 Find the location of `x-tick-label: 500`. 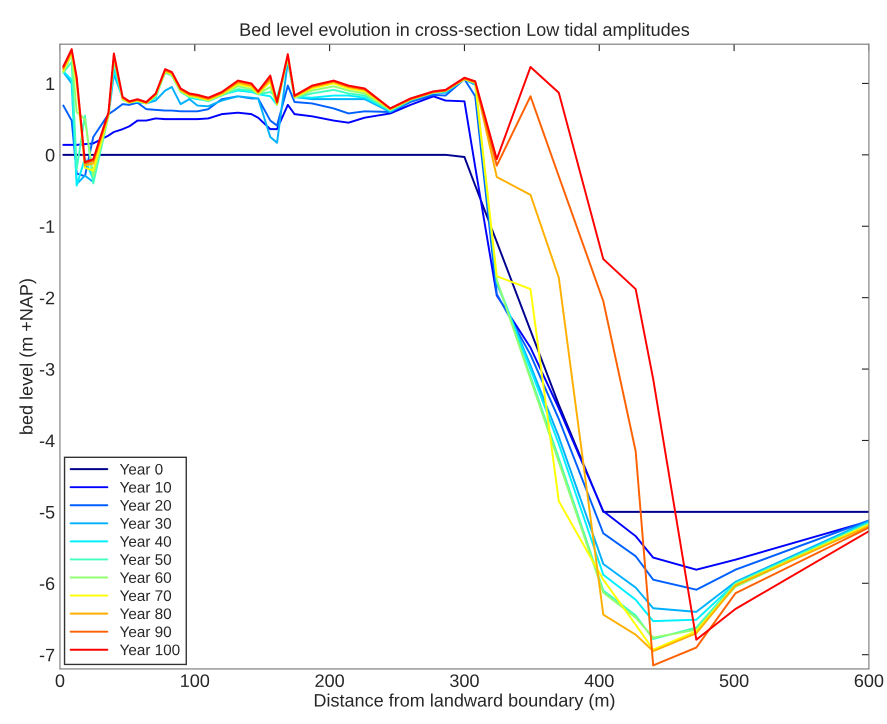

x-tick-label: 500 is located at coordinates (734, 681).